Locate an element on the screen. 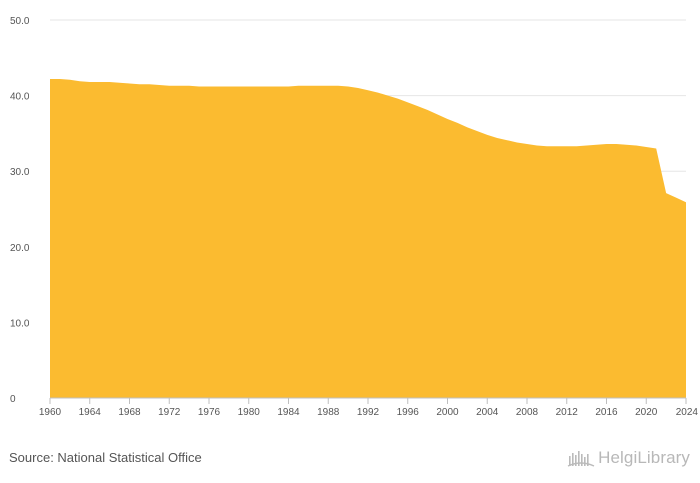 This screenshot has width=700, height=483. y-axis: 0 10.0 20.0 30.0 40.0 50.0 is located at coordinates (20, 210).